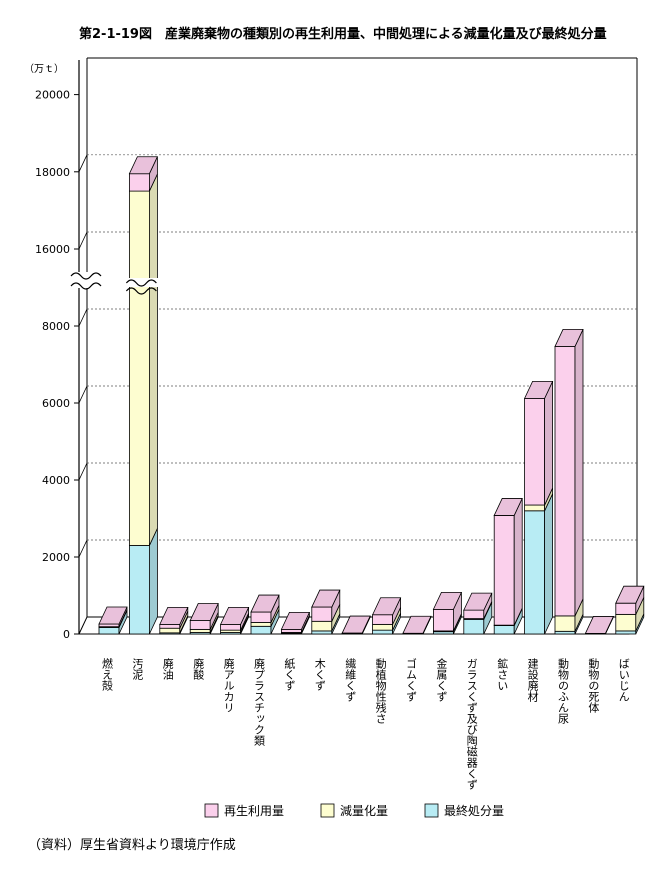 The width and height of the screenshot is (665, 877). Describe the element at coordinates (380, 690) in the screenshot. I see `category-label: 動植物性残さ` at that location.